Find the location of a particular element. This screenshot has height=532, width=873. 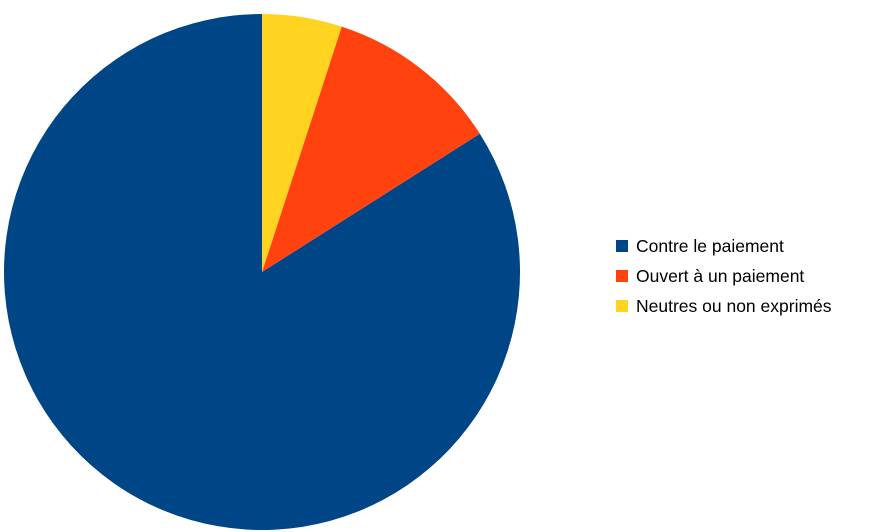

legend-item-ouvert: Ouvert à un paiement is located at coordinates (741, 276).